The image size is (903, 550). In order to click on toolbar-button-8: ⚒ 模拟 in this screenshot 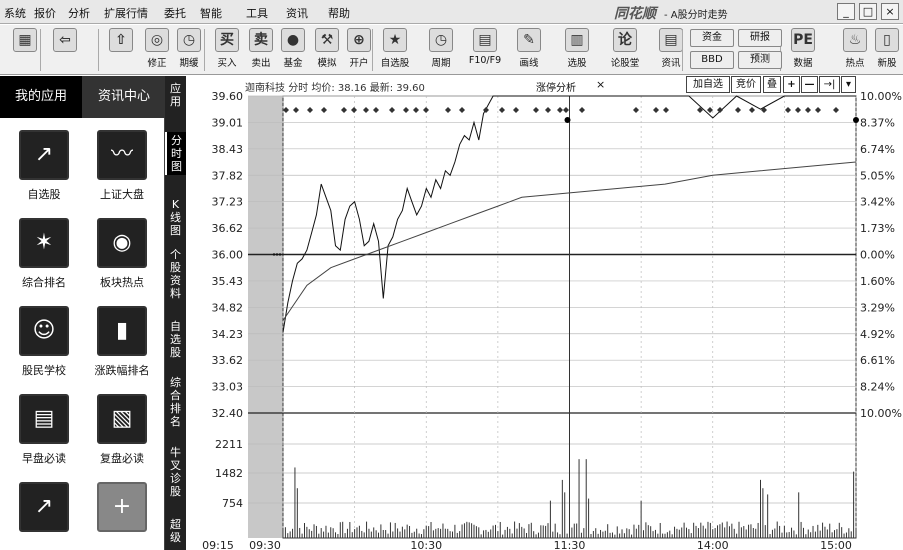, I will do `click(327, 50)`.